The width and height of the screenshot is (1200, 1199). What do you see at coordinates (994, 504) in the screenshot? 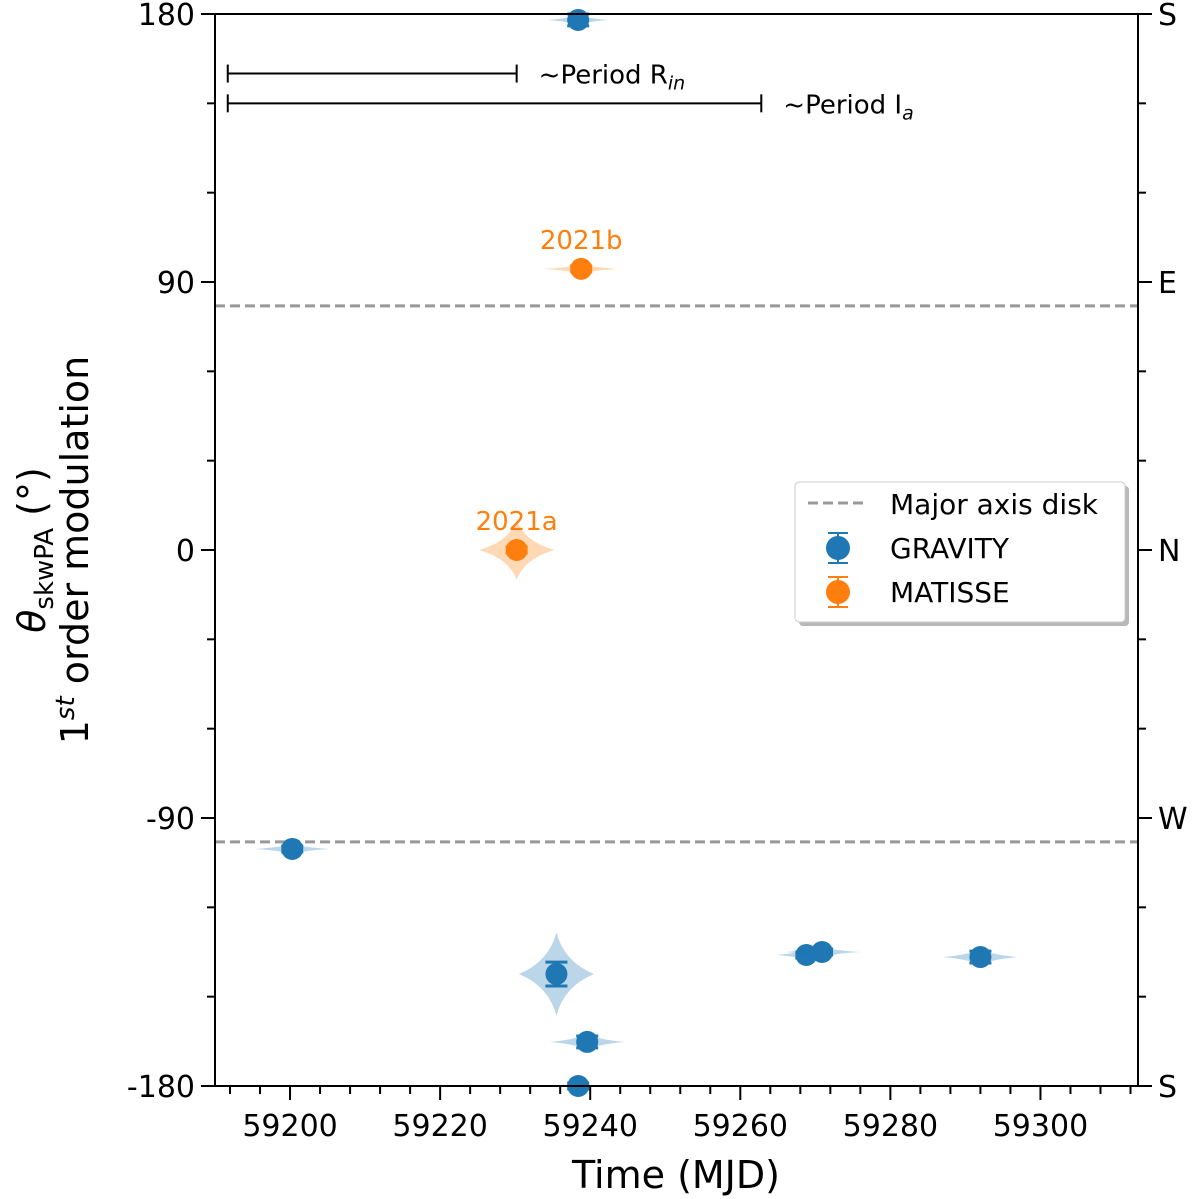
I see `legend-label-major-axis: Major axis disk` at bounding box center [994, 504].